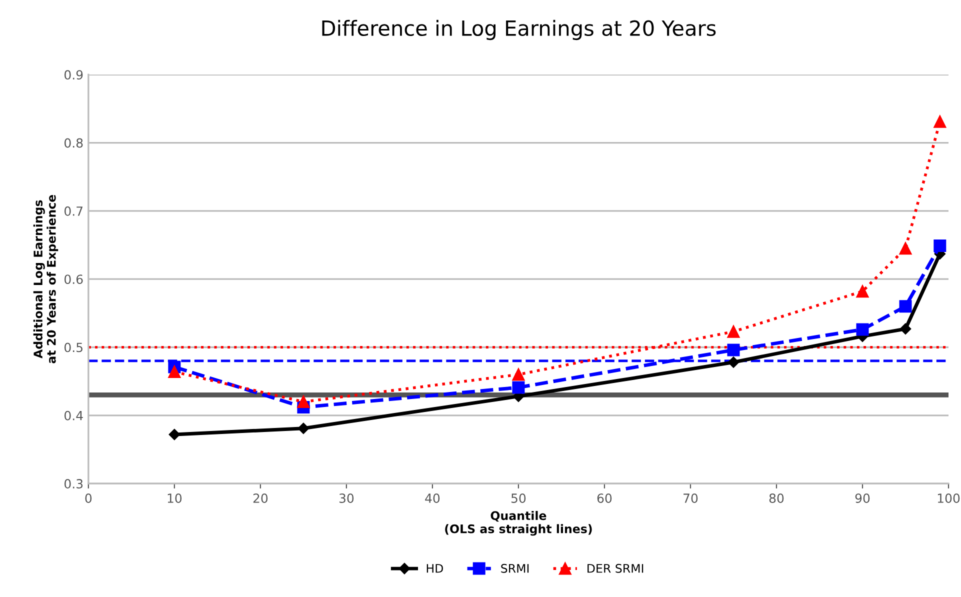 The image size is (961, 597). I want to click on y-tick-label: 0.6, so click(73, 279).